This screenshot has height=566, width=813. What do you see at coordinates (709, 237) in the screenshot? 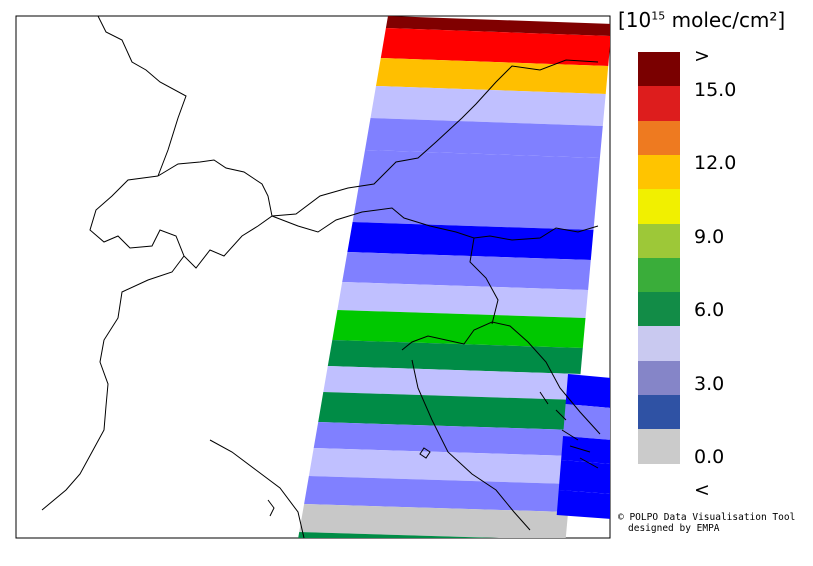
I see `colorbar-tick-9: 9.0` at bounding box center [709, 237].